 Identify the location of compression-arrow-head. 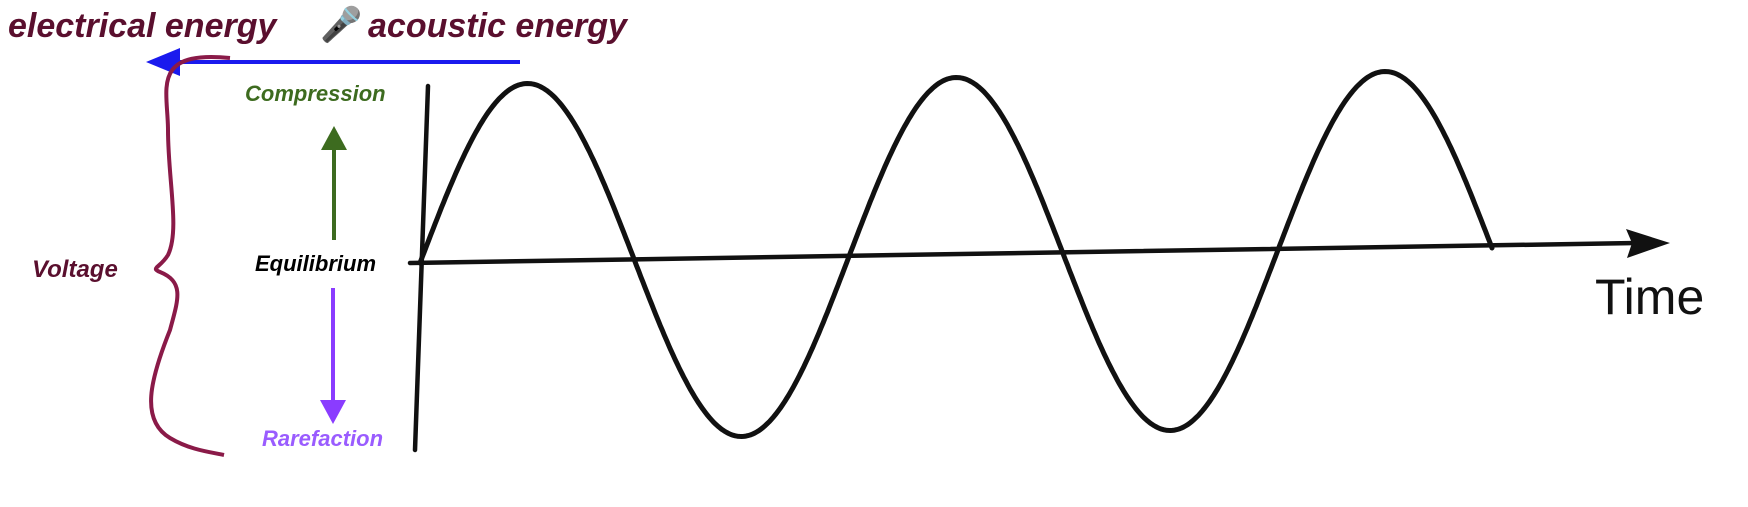
(334, 138).